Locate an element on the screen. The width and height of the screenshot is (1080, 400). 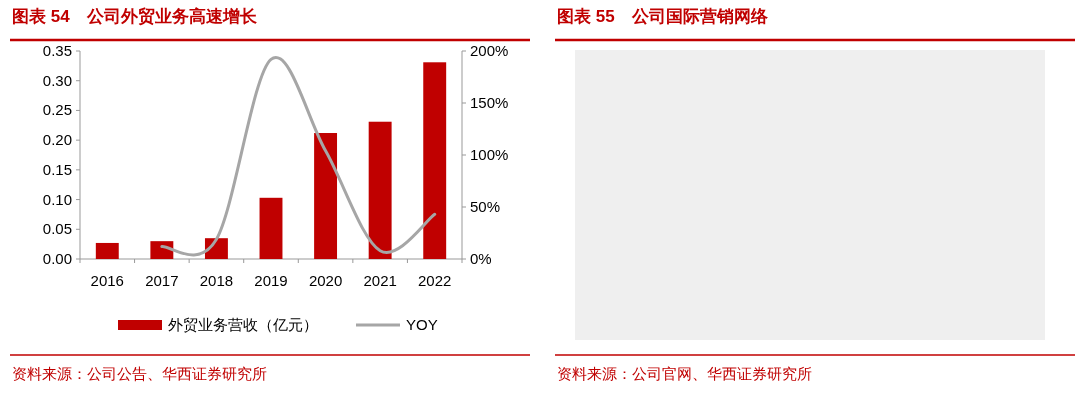
legend-label: 外贸业务营收（亿元） is located at coordinates (243, 324).